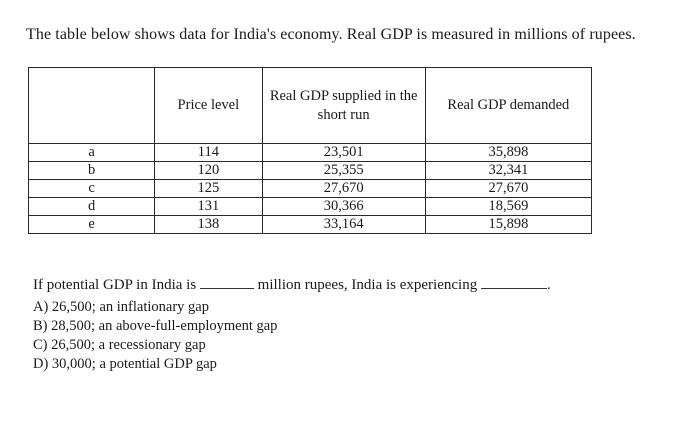  I want to click on price-level-cell: 114, so click(208, 152).